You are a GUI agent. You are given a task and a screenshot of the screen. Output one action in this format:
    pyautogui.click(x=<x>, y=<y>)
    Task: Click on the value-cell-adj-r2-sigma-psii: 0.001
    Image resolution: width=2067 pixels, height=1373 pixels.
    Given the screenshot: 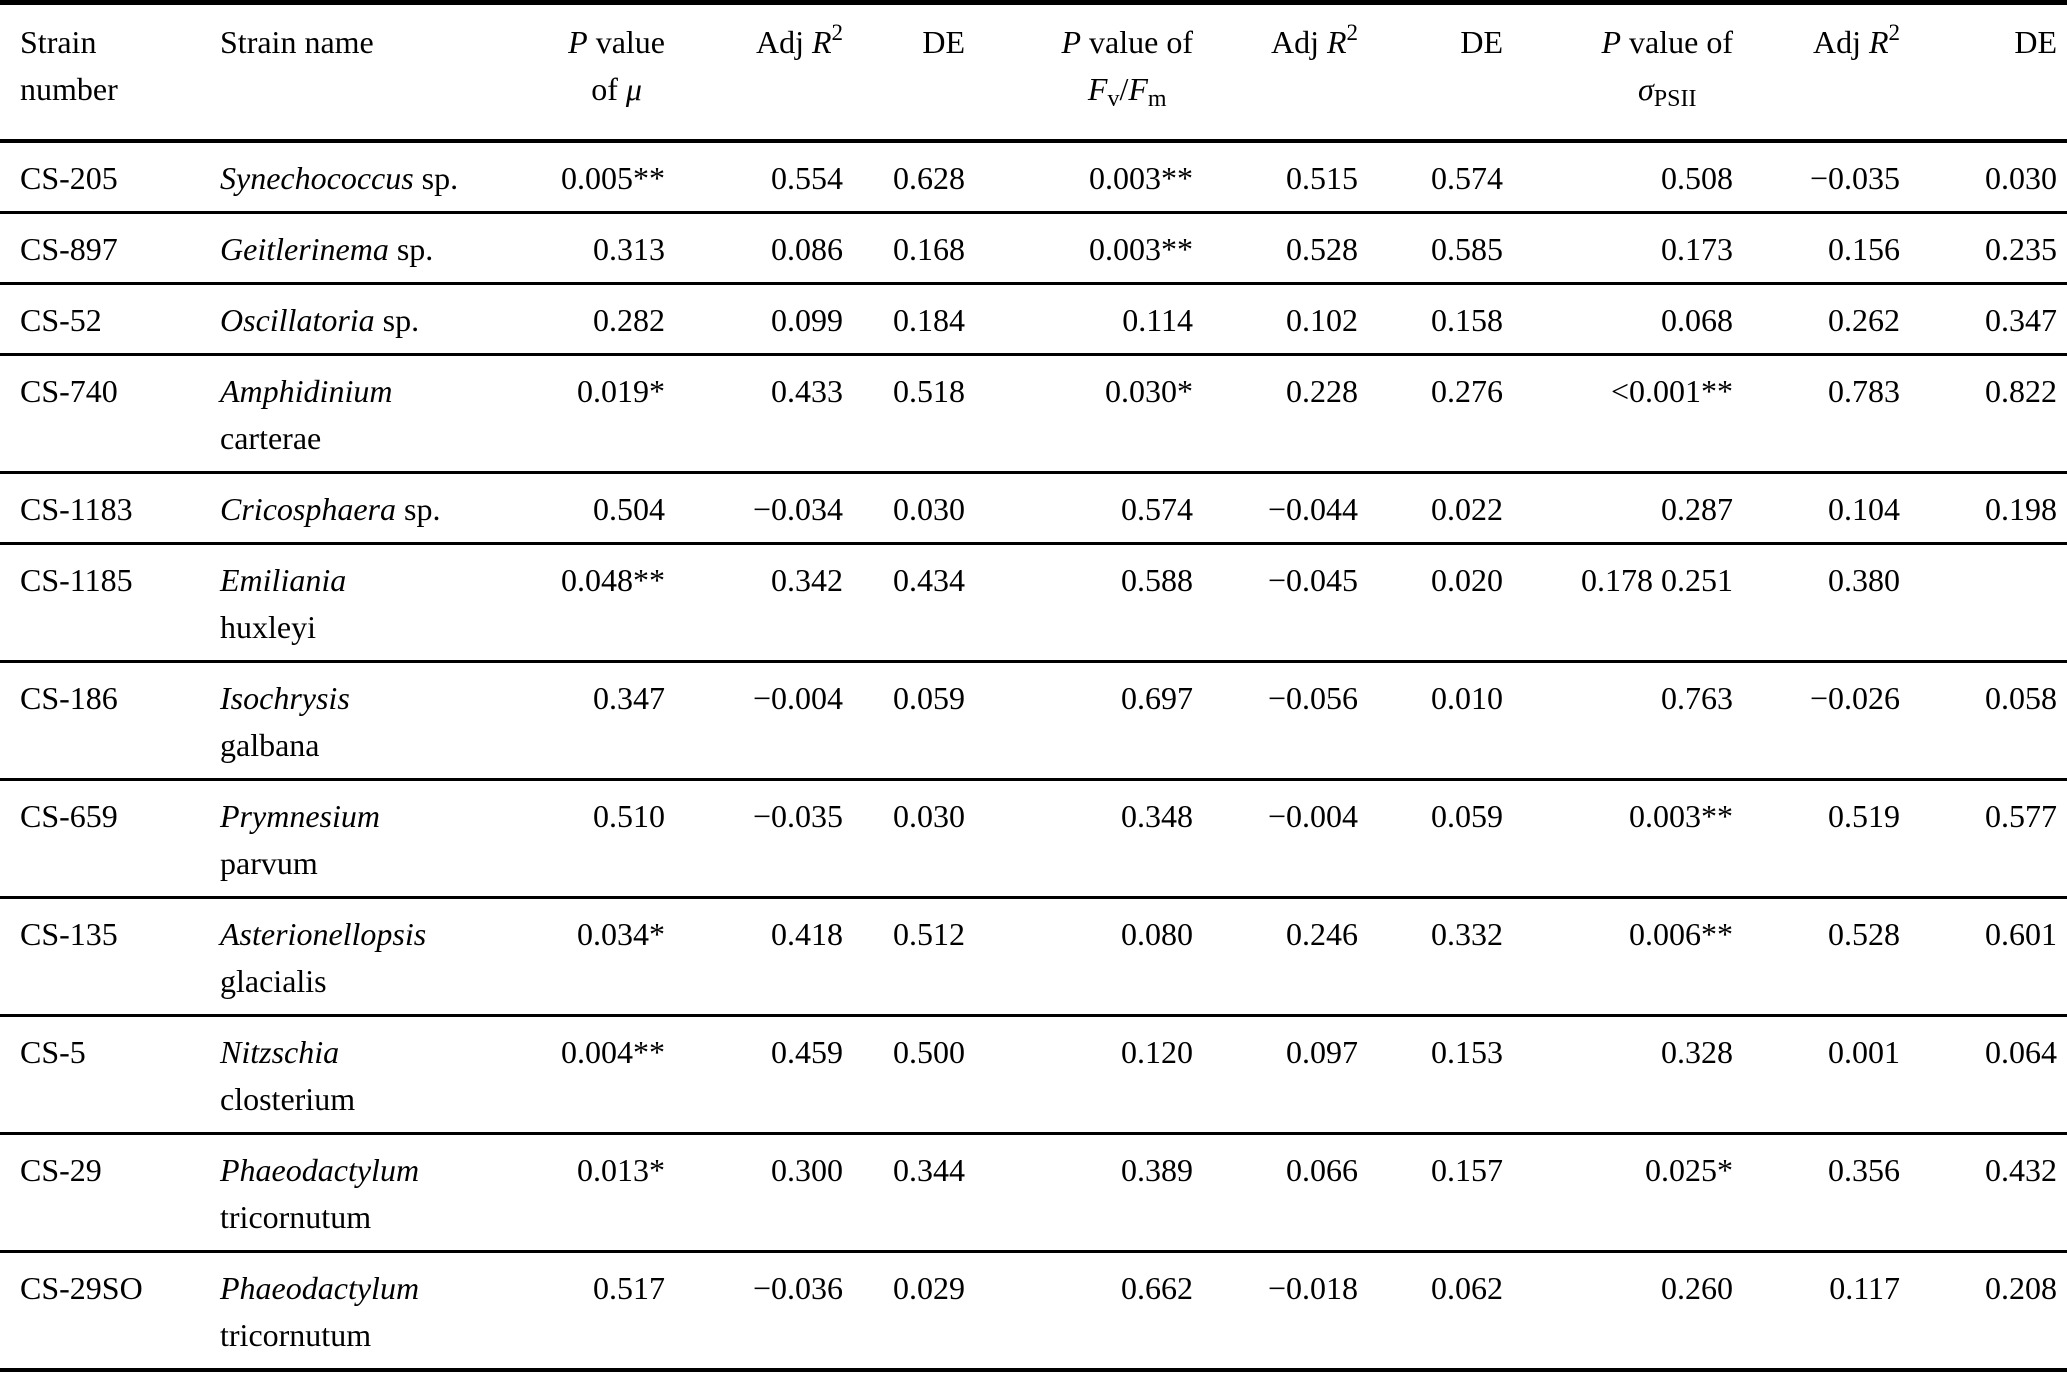 What is the action you would take?
    pyautogui.click(x=1864, y=1052)
    